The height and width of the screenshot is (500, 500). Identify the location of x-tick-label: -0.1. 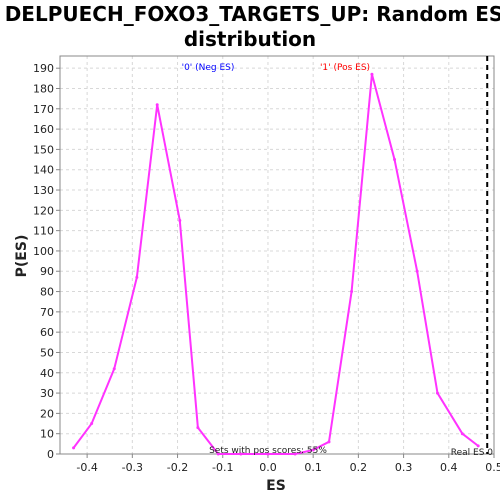
(222, 467).